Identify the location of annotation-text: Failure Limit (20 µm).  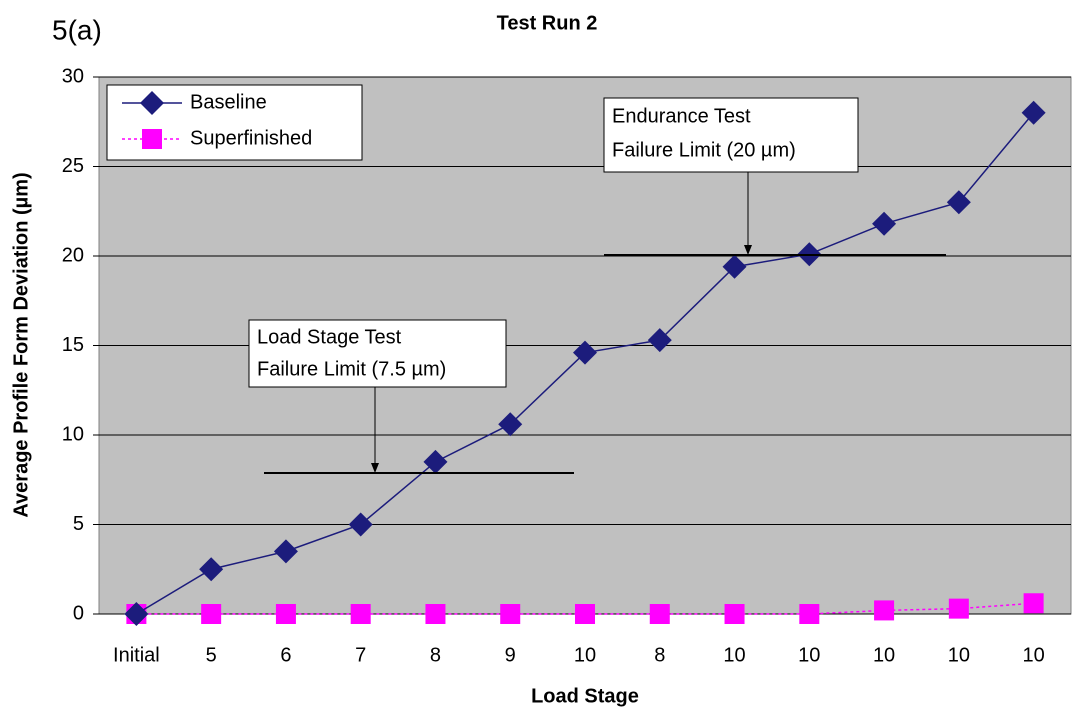
(704, 150).